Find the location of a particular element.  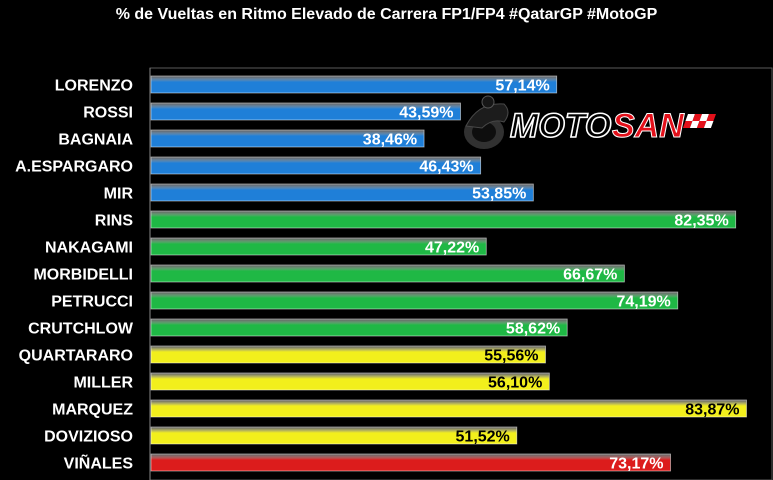

value-label: 83,87% is located at coordinates (712, 410).